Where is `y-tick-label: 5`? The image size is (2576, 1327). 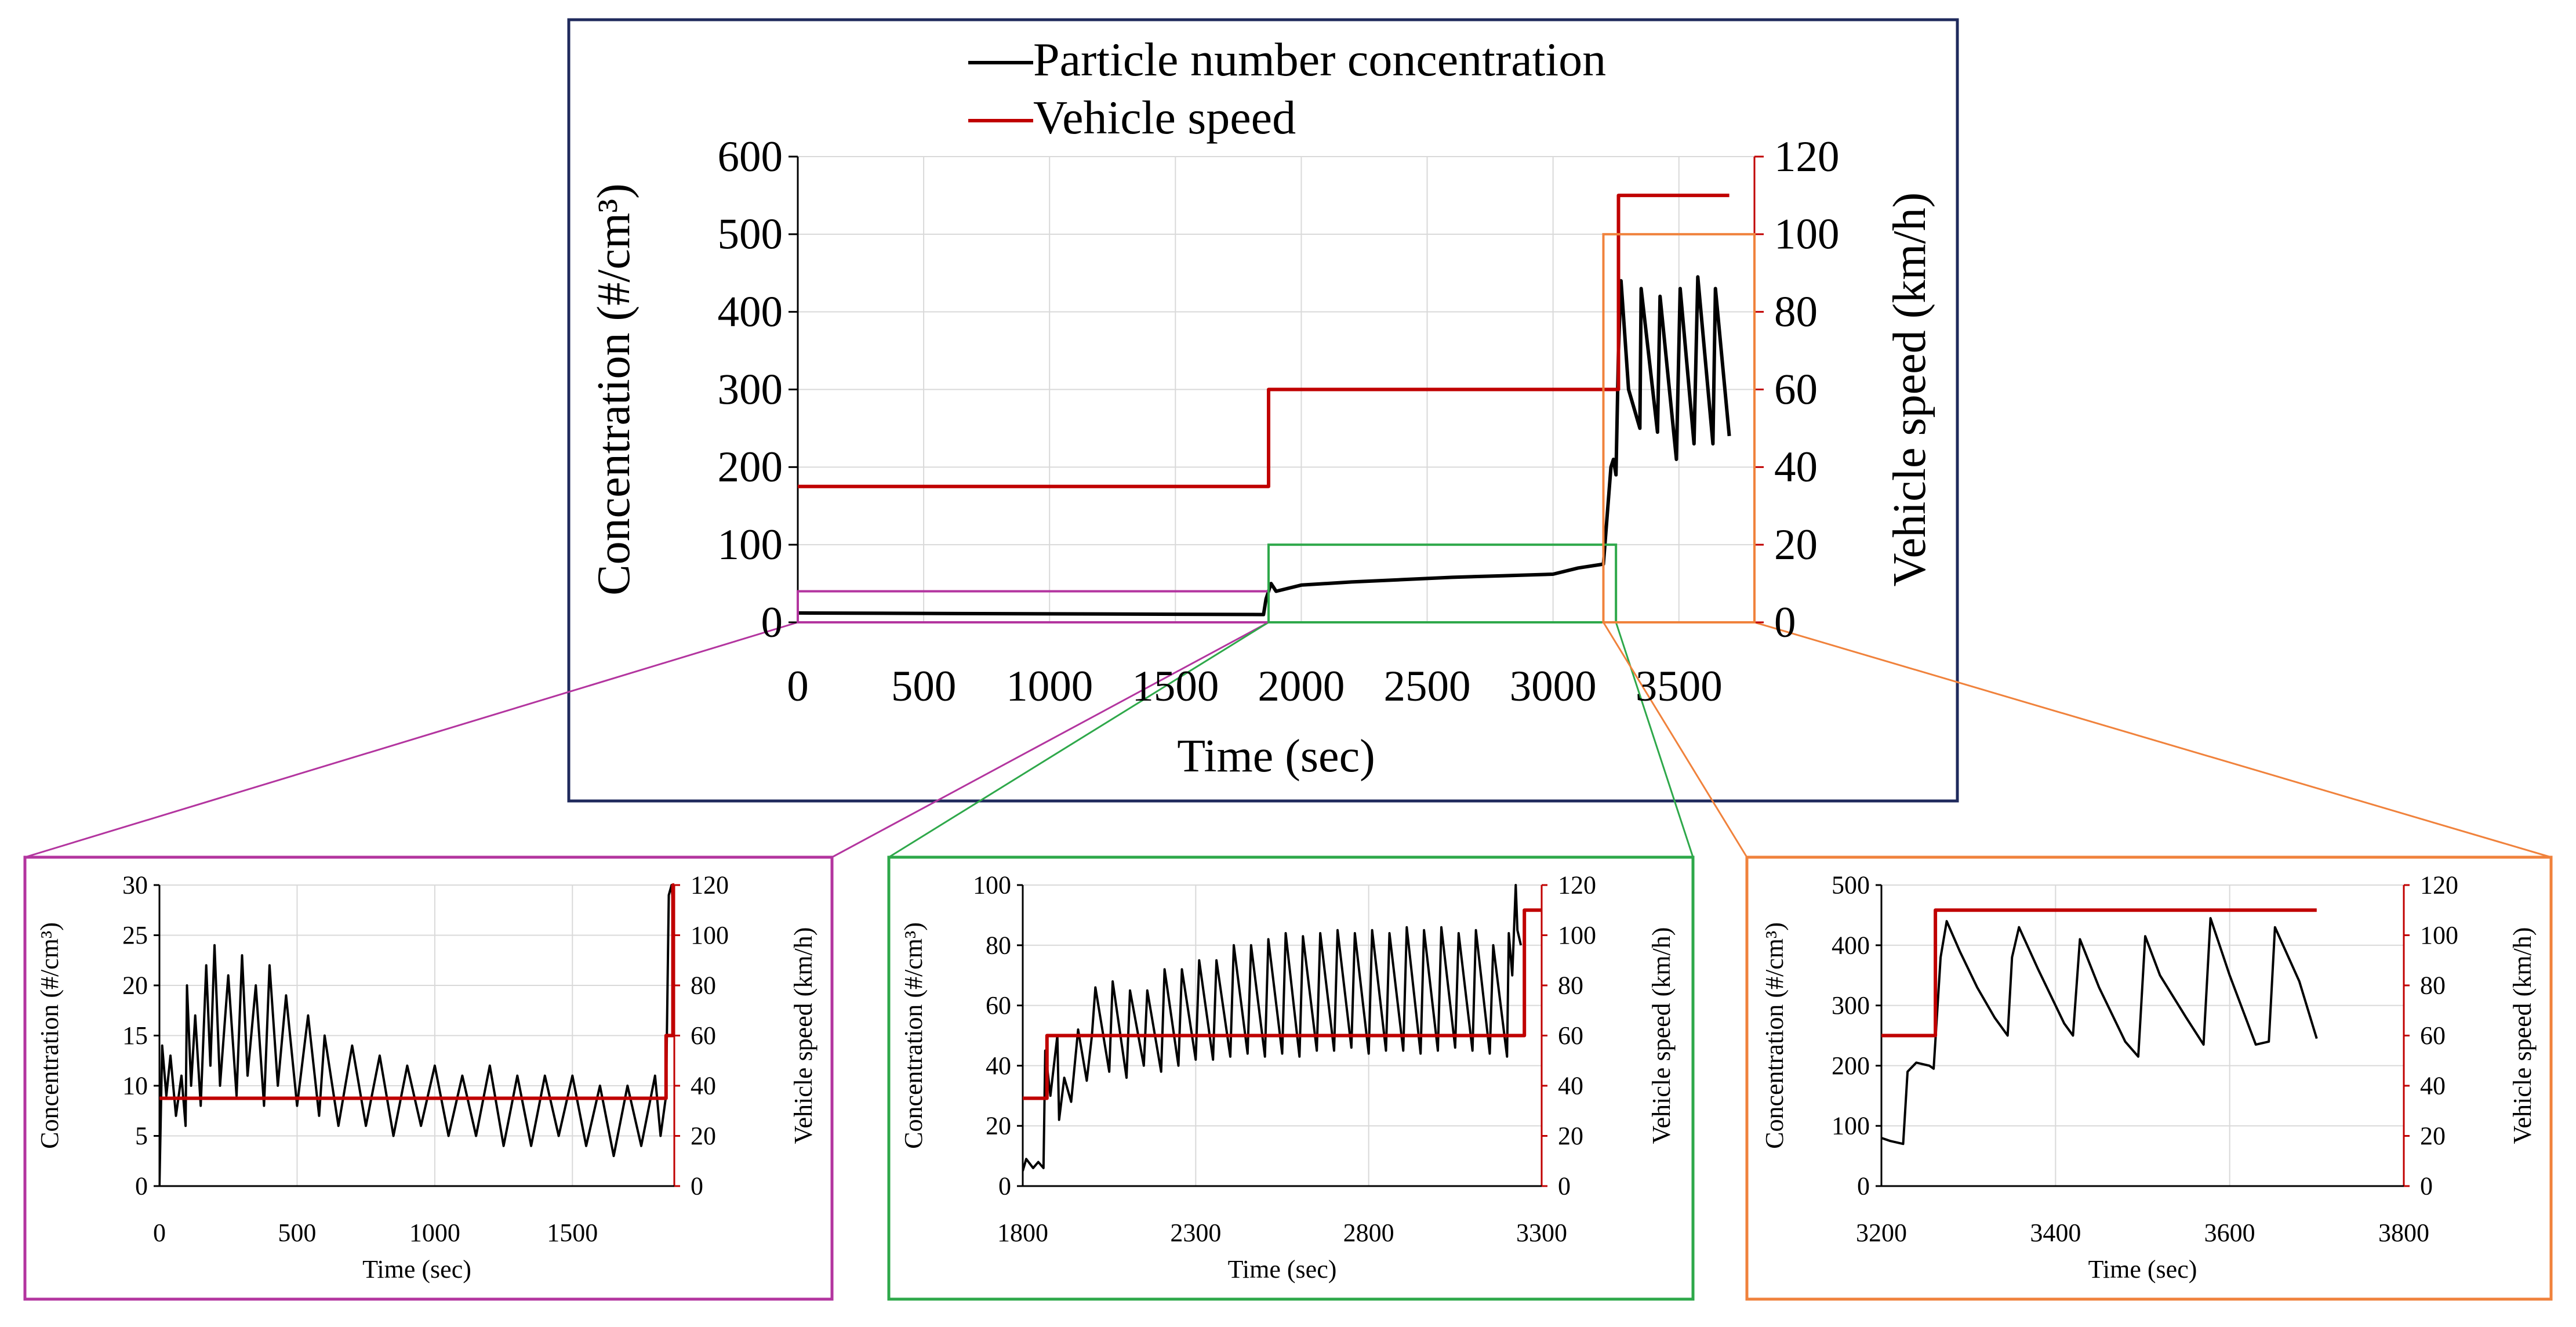 y-tick-label: 5 is located at coordinates (141, 1136).